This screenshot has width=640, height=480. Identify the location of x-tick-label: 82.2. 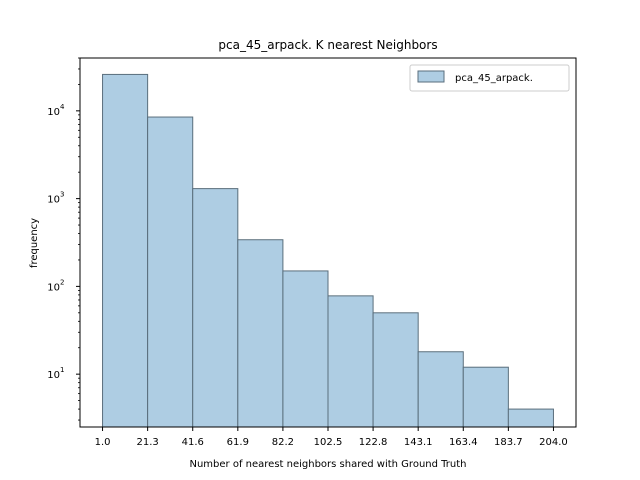
(283, 442).